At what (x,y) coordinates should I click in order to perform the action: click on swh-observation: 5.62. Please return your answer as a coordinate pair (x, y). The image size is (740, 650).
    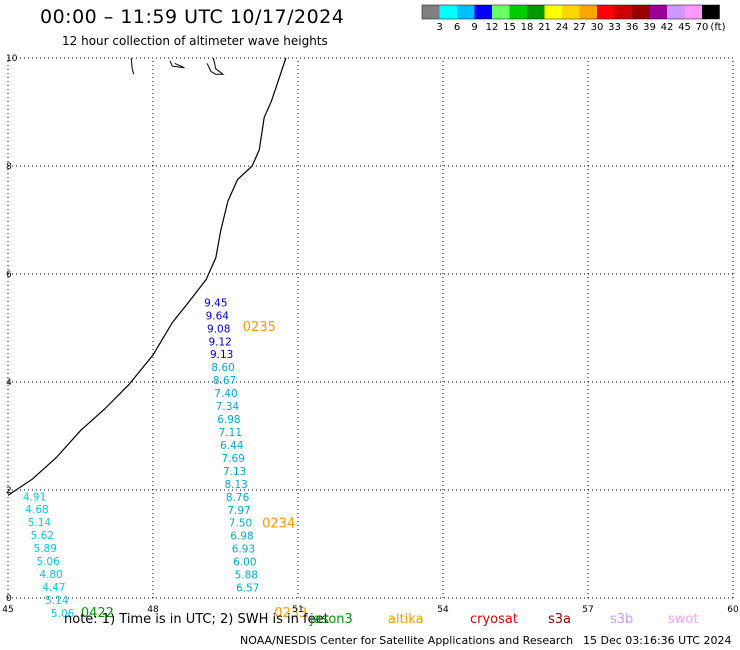
    Looking at the image, I should click on (42, 536).